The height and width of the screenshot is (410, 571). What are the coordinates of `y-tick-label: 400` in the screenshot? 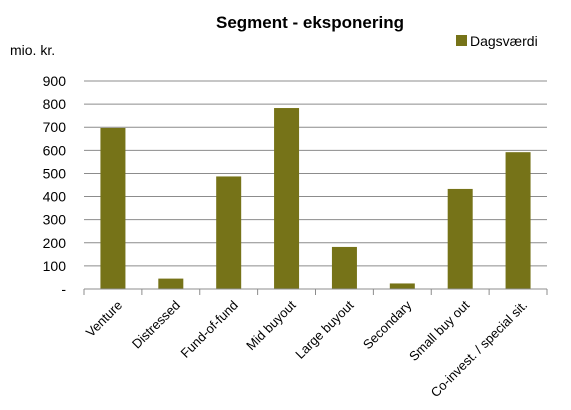 It's located at (55, 197).